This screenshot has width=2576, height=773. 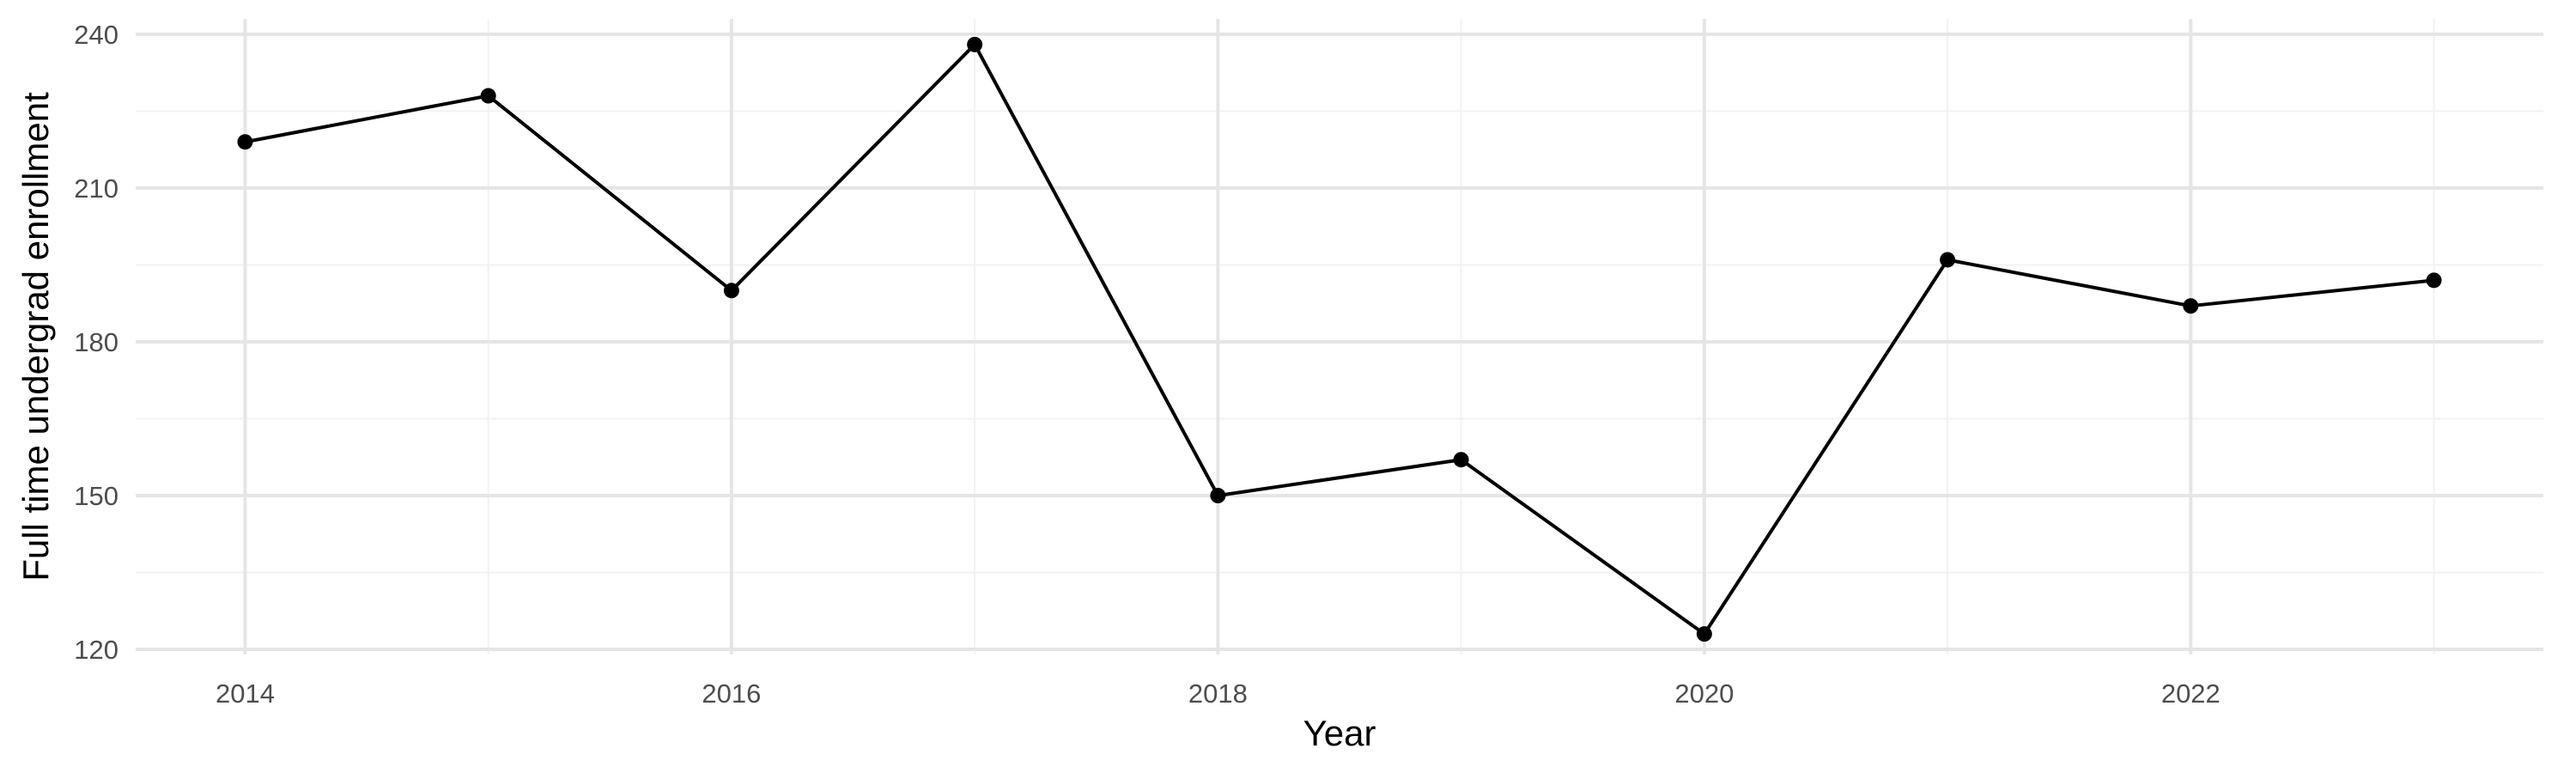 What do you see at coordinates (2191, 694) in the screenshot?
I see `x-tick-label: 2022` at bounding box center [2191, 694].